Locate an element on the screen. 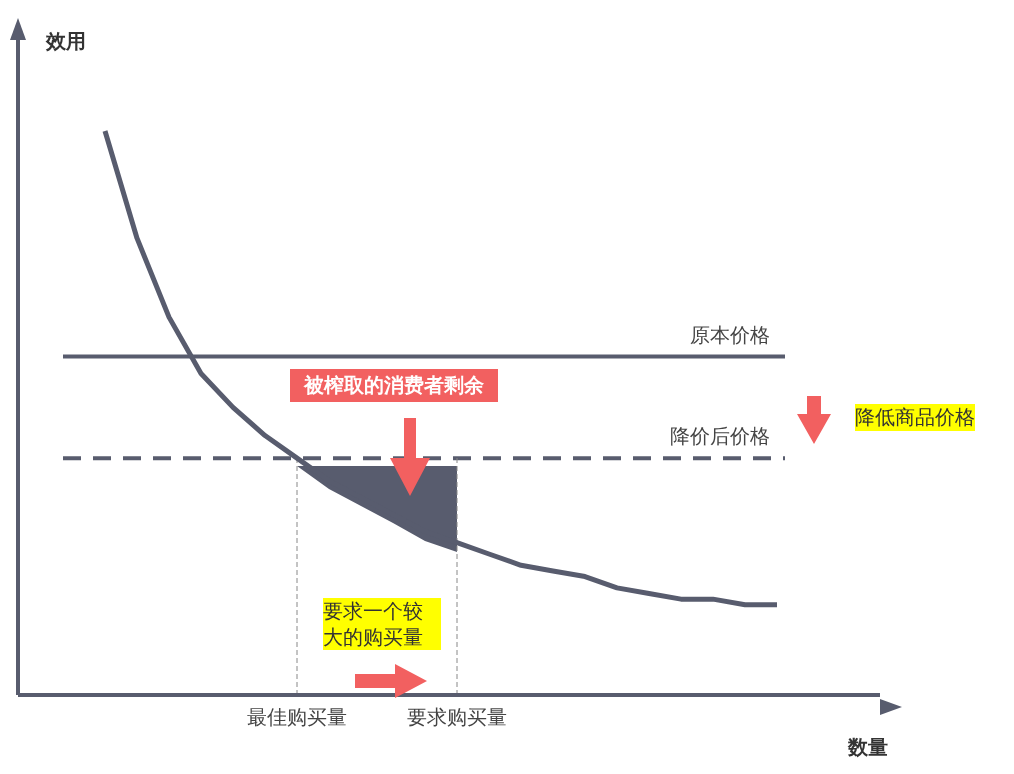 The width and height of the screenshot is (1014, 774). annotation: 被榨取的消费者剩余 is located at coordinates (394, 385).